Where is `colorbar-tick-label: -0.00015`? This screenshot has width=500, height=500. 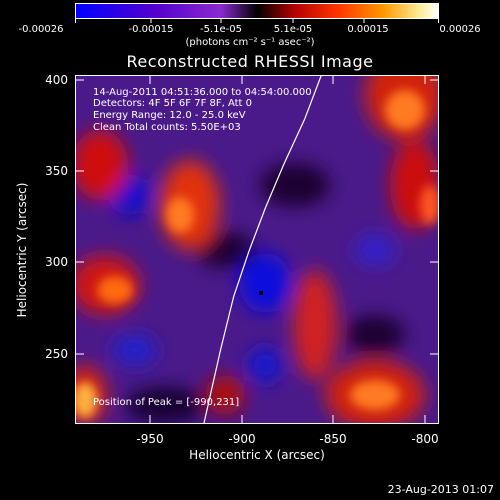
colorbar-tick-label: -0.00015 is located at coordinates (151, 29).